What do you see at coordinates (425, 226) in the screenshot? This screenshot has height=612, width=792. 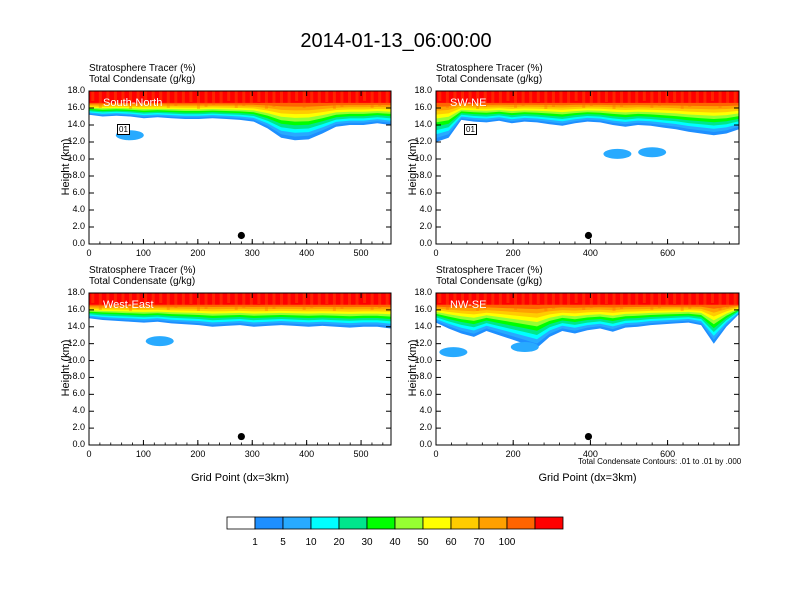 I see `y-tick-label: 2.0` at bounding box center [425, 226].